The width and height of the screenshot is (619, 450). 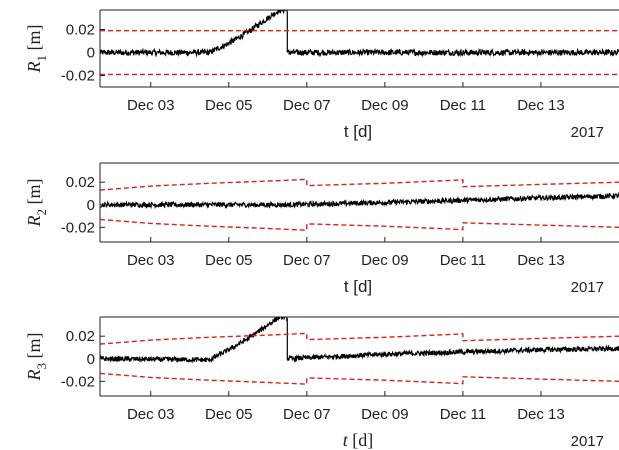 What do you see at coordinates (41, 212) in the screenshot?
I see `y-axis-label-sub: 2` at bounding box center [41, 212].